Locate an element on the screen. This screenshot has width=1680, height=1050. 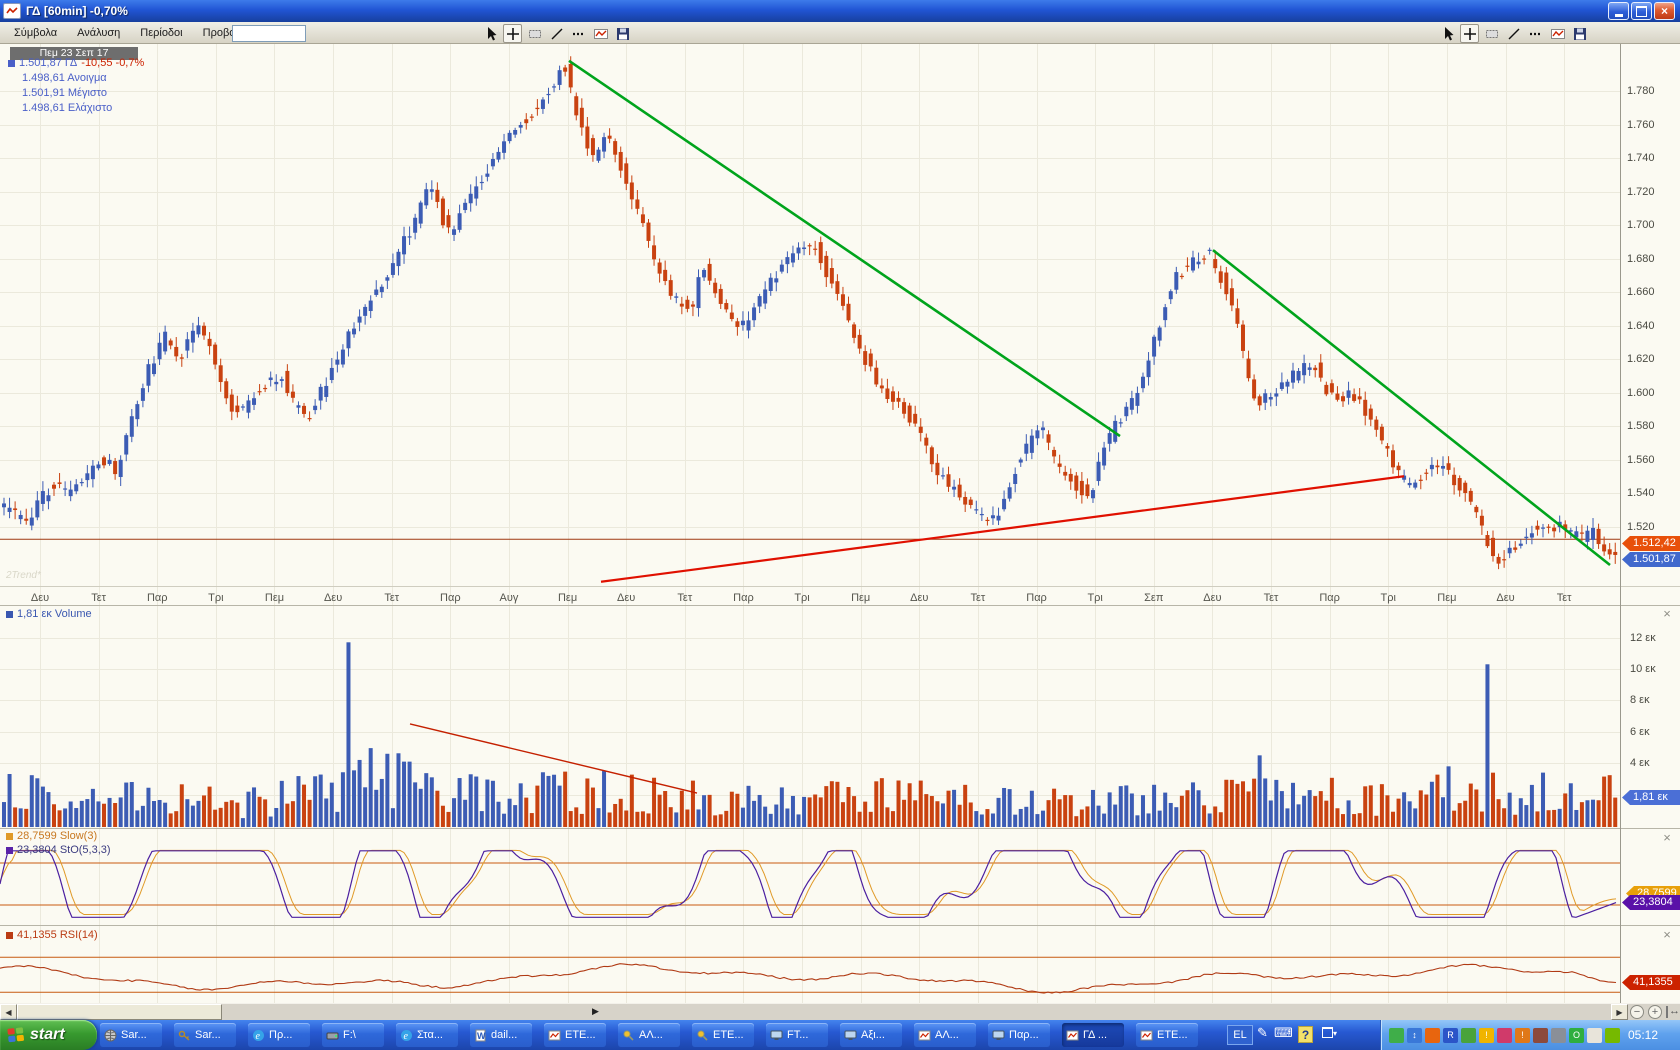
symbol-input is located at coordinates (269, 33).